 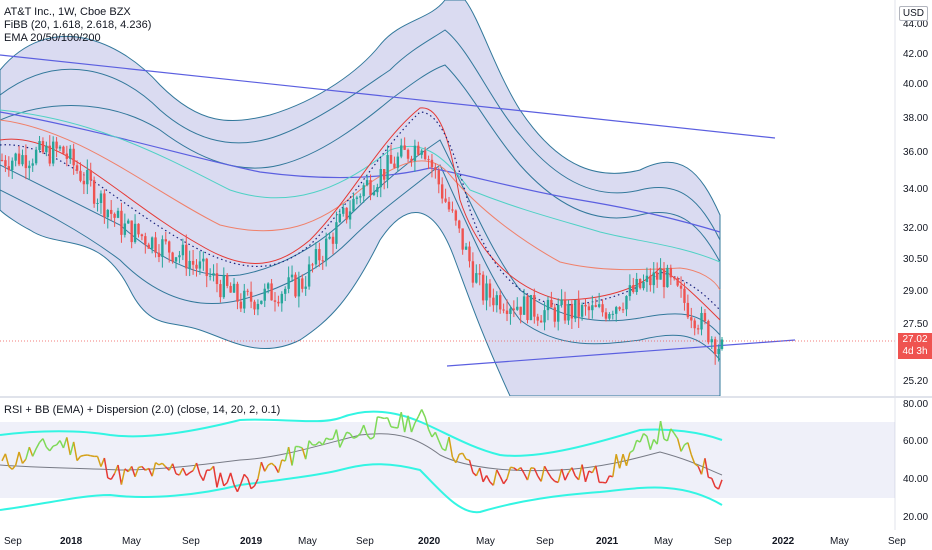 What do you see at coordinates (78, 25) in the screenshot?
I see `fibb-legend: FiBB (20, 1.618, 2.618, 4.236)` at bounding box center [78, 25].